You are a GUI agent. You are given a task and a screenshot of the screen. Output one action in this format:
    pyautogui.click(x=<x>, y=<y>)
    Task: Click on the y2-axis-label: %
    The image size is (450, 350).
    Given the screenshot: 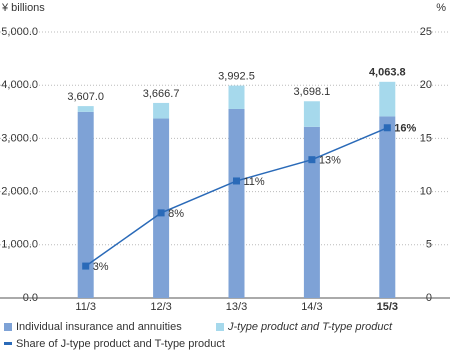 What is the action you would take?
    pyautogui.click(x=441, y=8)
    